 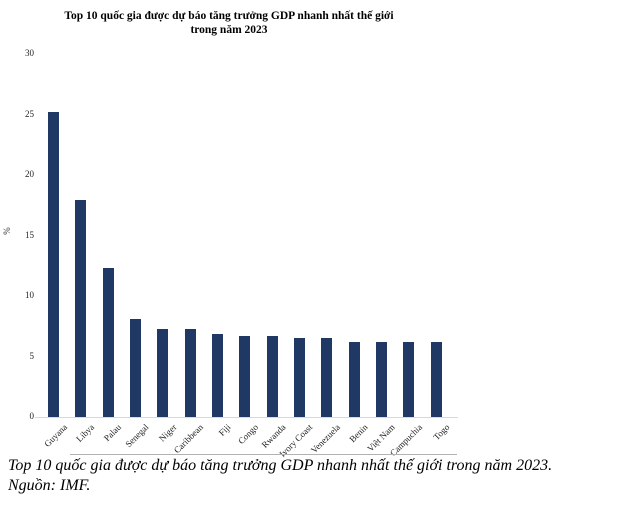 What do you see at coordinates (248, 434) in the screenshot?
I see `x-tick-label: Congo` at bounding box center [248, 434].